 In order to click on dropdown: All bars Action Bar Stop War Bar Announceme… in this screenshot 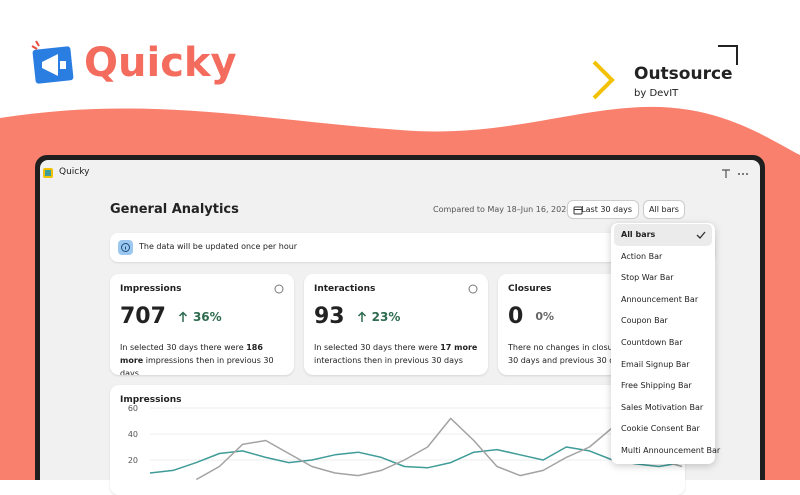, I will do `click(666, 343)`.